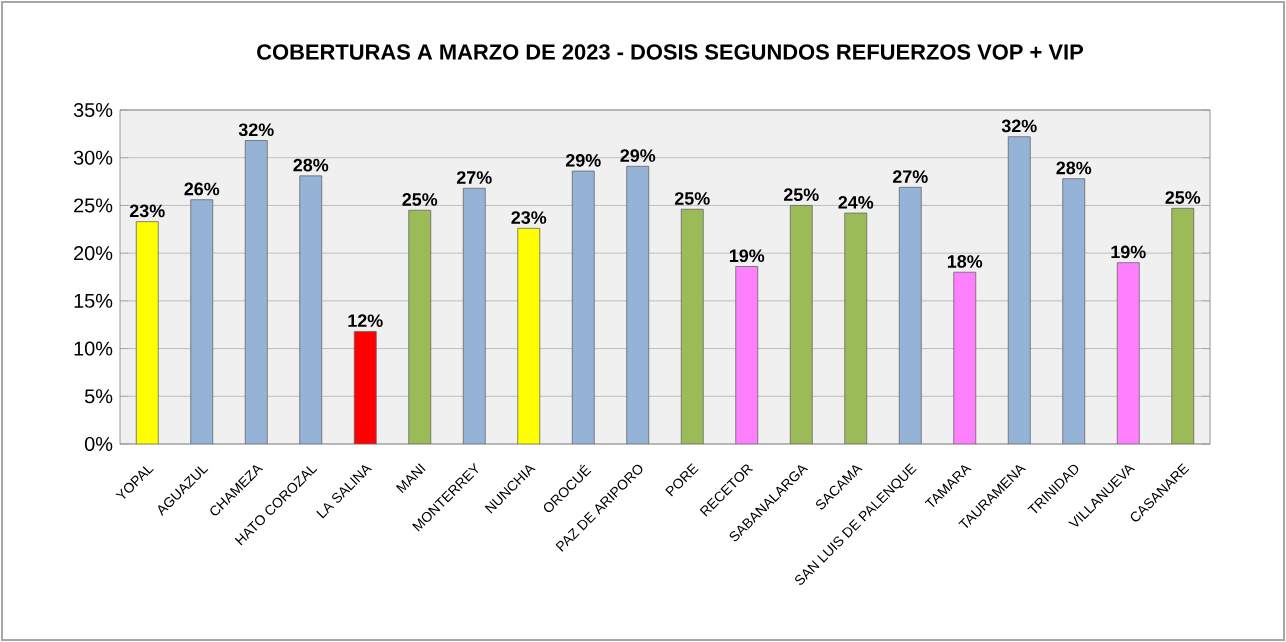 Image resolution: width=1286 pixels, height=642 pixels. What do you see at coordinates (965, 261) in the screenshot?
I see `data-label: 18%` at bounding box center [965, 261].